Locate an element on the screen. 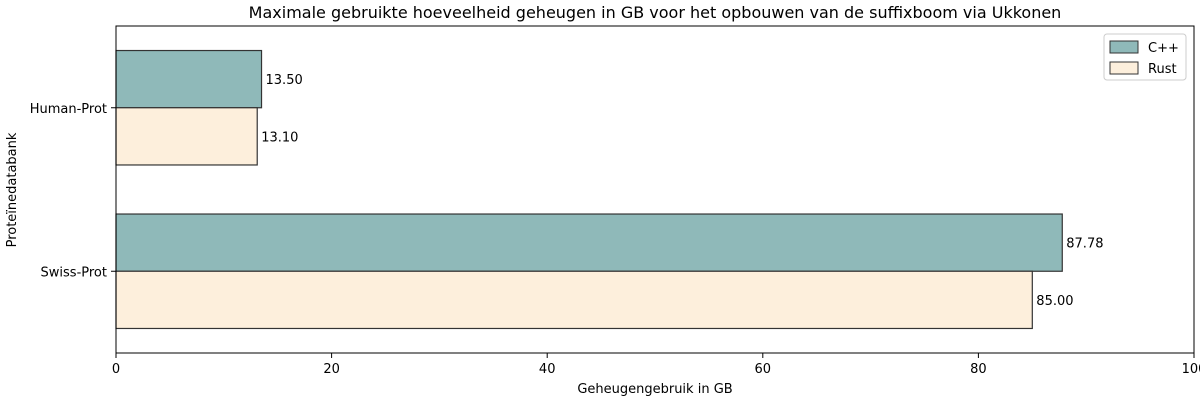 This screenshot has width=1200, height=400. x-axis-label: Geheugengebruik in GB is located at coordinates (654, 389).